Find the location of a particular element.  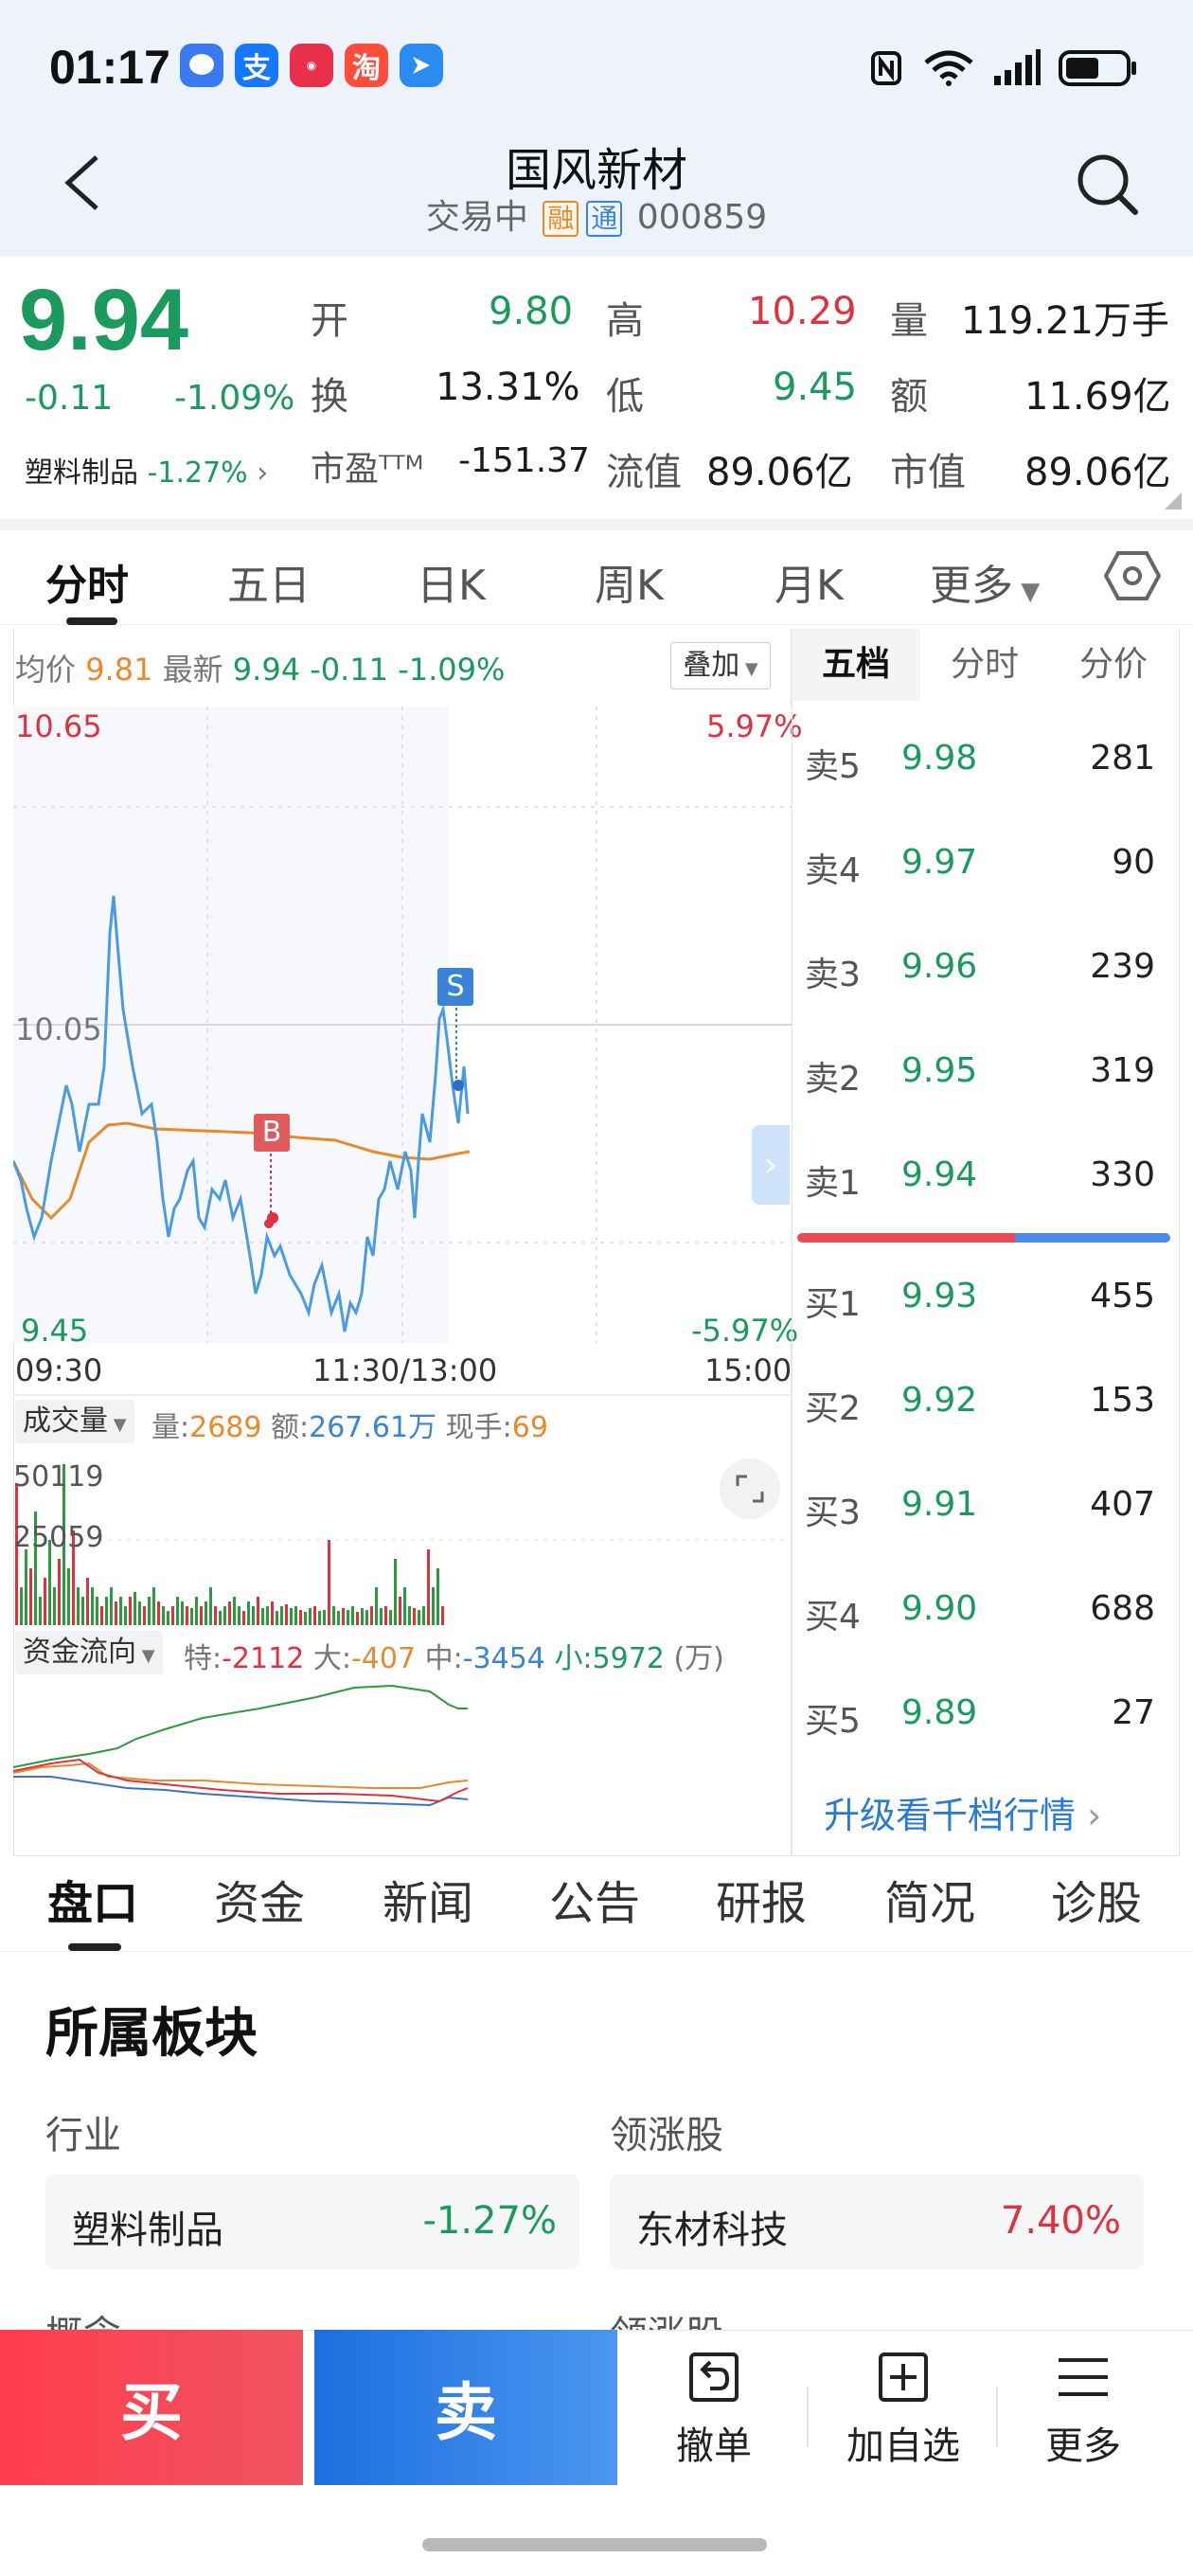

open-label: 开 is located at coordinates (329, 321).